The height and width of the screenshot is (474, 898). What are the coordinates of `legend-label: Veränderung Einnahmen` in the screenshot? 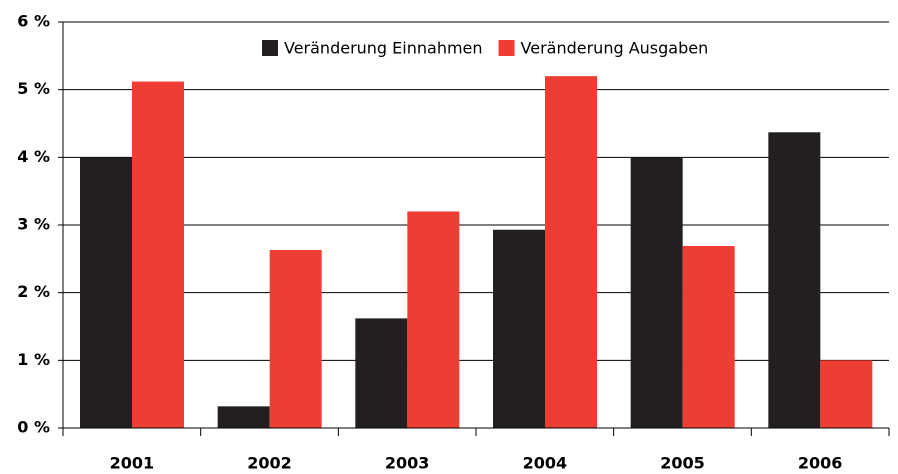 It's located at (383, 48).